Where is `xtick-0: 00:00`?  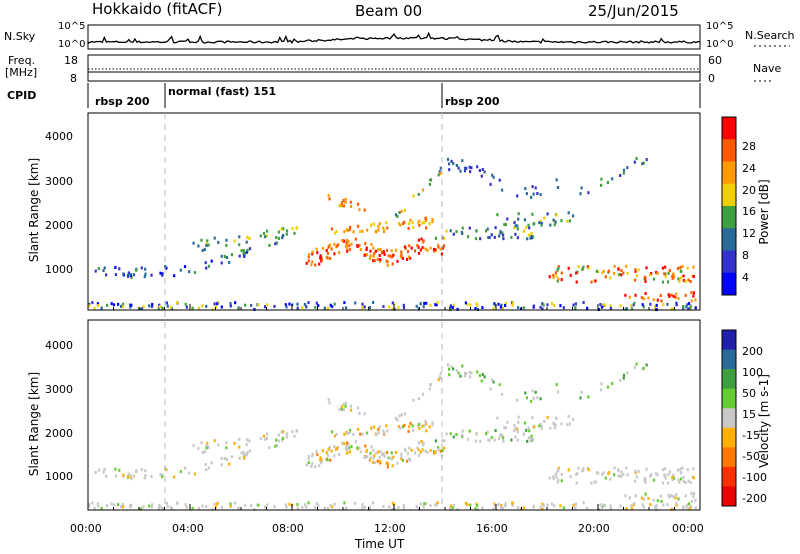
xtick-0: 00:00 is located at coordinates (86, 528).